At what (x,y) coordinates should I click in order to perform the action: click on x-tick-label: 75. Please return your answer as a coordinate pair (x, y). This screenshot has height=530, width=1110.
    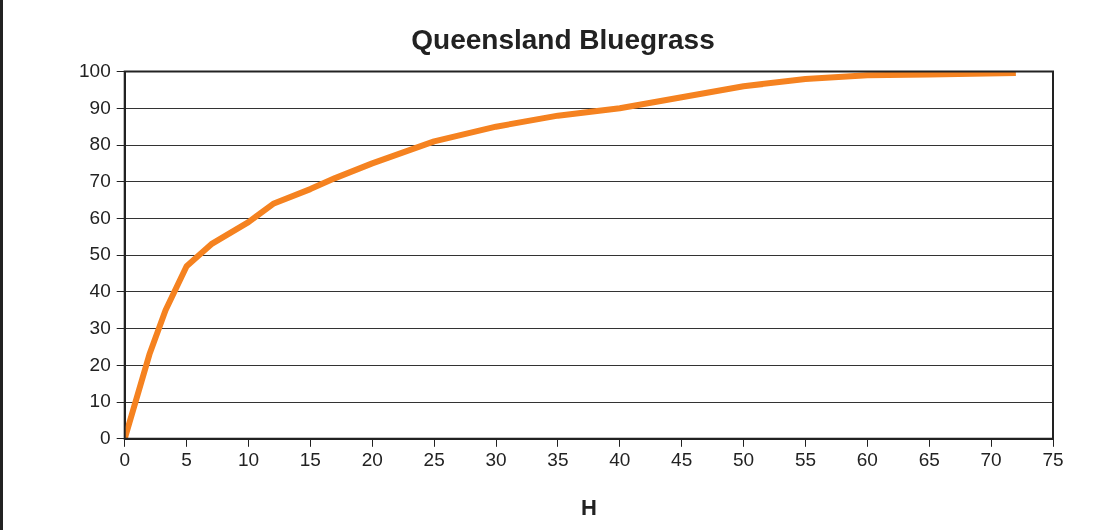
    Looking at the image, I should click on (1053, 460).